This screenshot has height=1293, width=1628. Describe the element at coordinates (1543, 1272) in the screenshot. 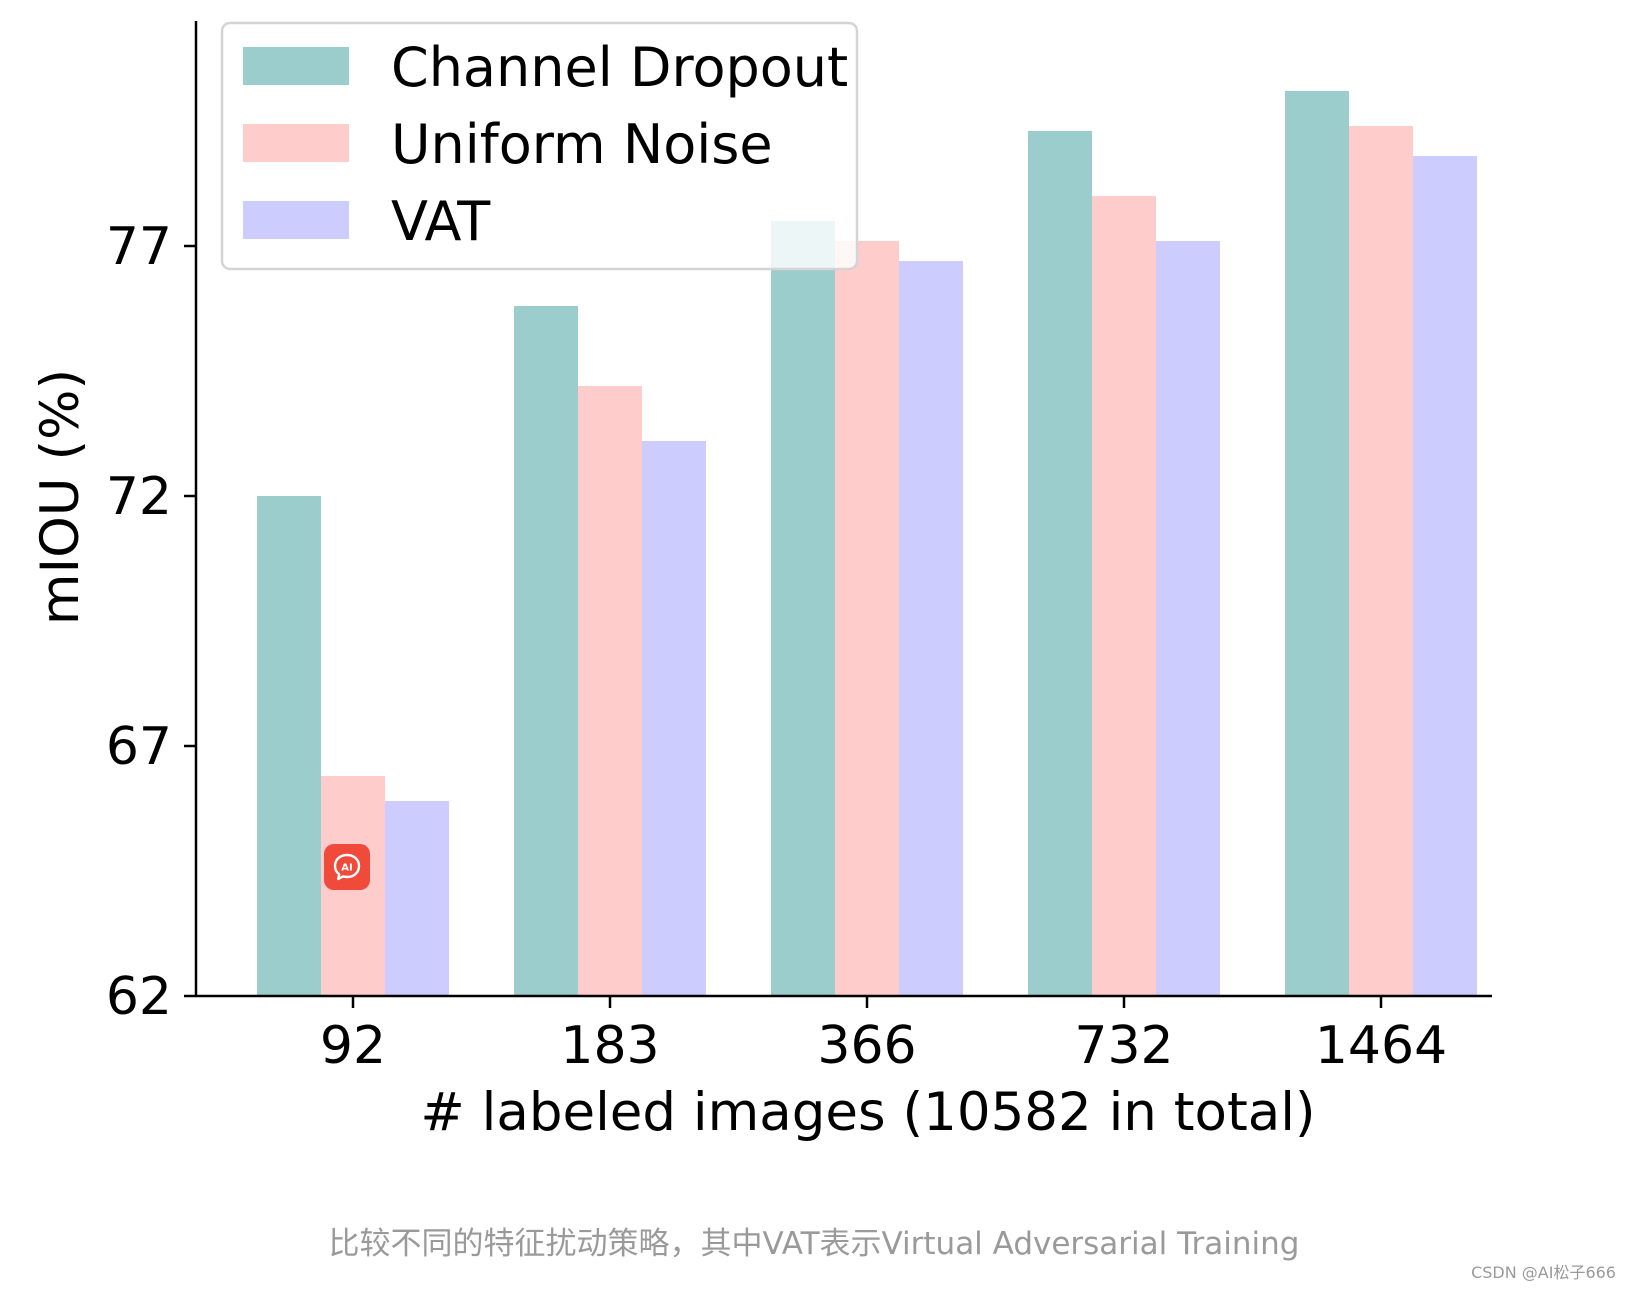

I see `watermark: CSDN @AI松子666` at that location.